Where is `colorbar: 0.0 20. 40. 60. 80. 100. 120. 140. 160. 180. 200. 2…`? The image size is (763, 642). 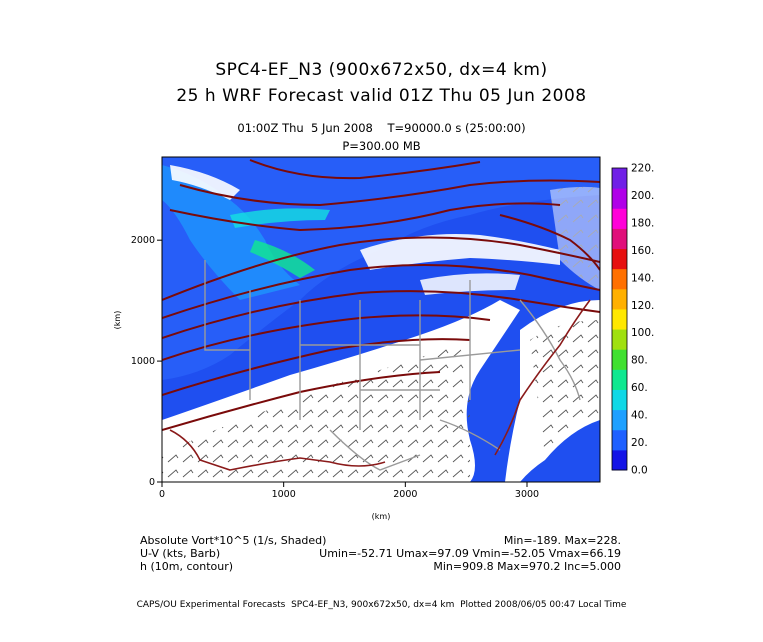 colorbar: 0.0 20. 40. 60. 80. 100. 120. 140. 160. 180. 200. 2… is located at coordinates (632, 320).